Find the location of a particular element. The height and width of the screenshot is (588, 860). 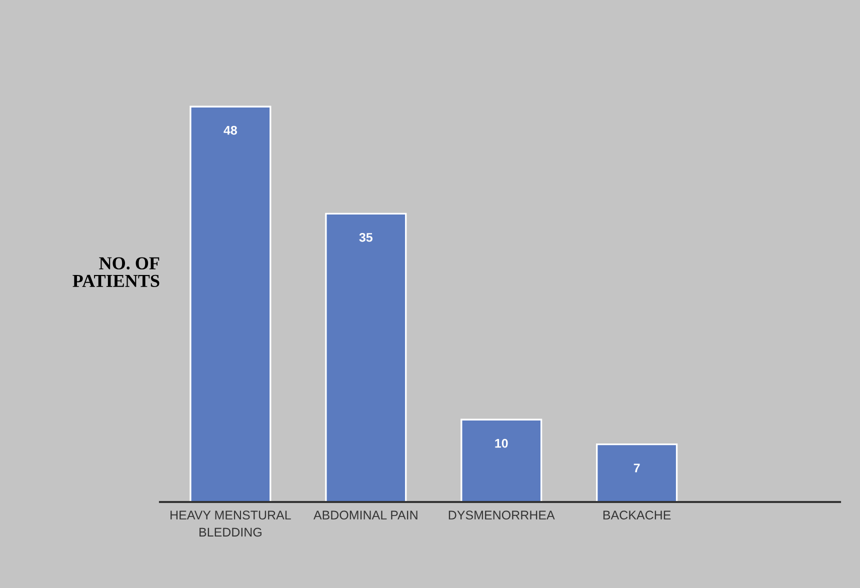

x-tick-label: HEAVY MENSTURAL BLEDDING is located at coordinates (230, 523).